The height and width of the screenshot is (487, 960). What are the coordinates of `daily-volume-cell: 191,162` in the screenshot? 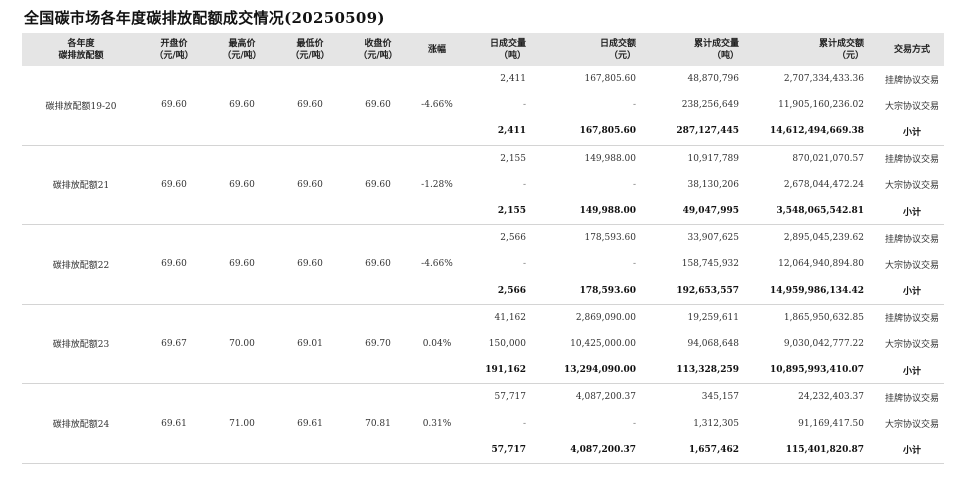 It's located at (502, 371).